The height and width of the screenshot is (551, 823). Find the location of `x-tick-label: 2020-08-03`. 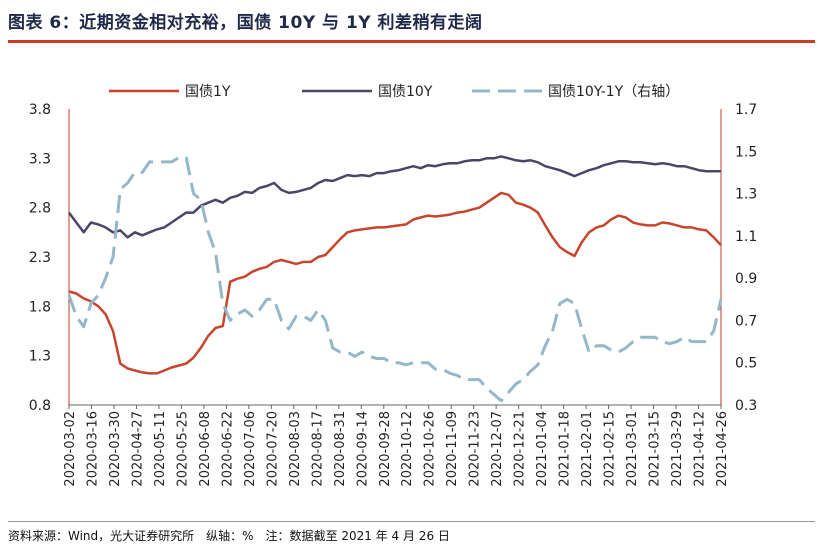

x-tick-label: 2020-08-03 is located at coordinates (295, 449).